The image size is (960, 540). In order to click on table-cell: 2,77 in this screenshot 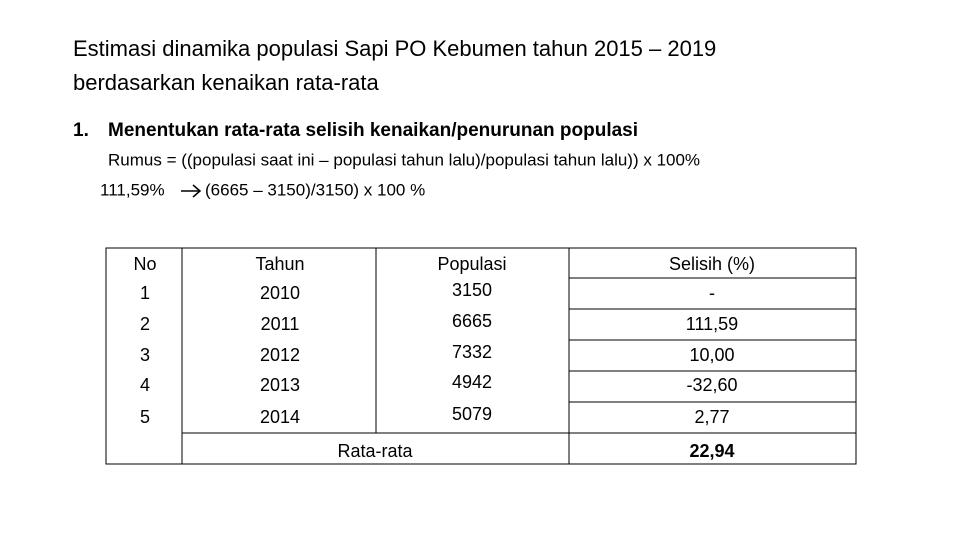, I will do `click(711, 417)`.